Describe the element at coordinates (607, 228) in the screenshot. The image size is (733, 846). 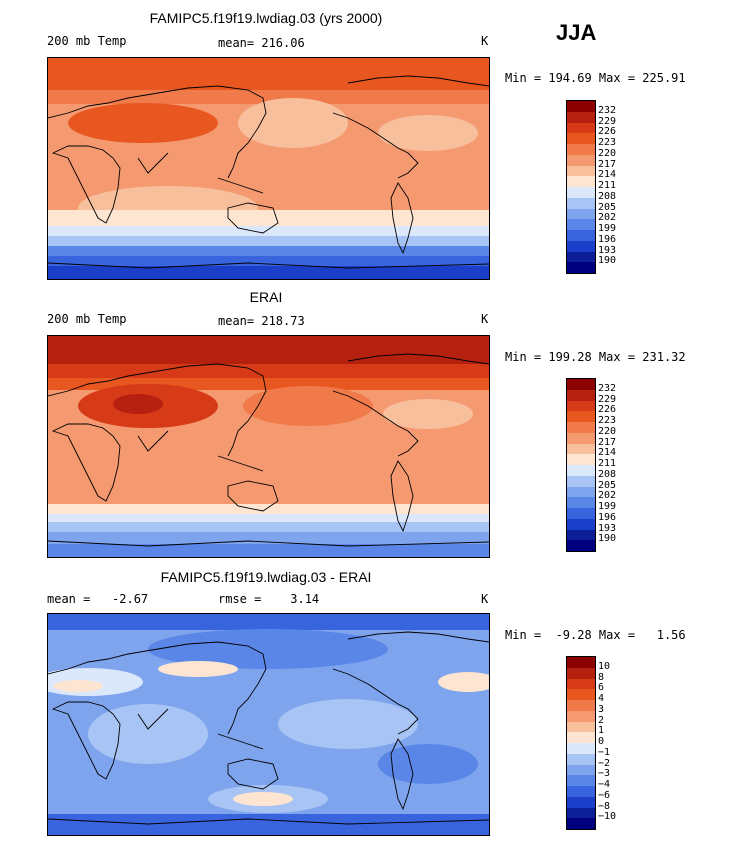
I see `colorbar-tick-label: 199` at that location.